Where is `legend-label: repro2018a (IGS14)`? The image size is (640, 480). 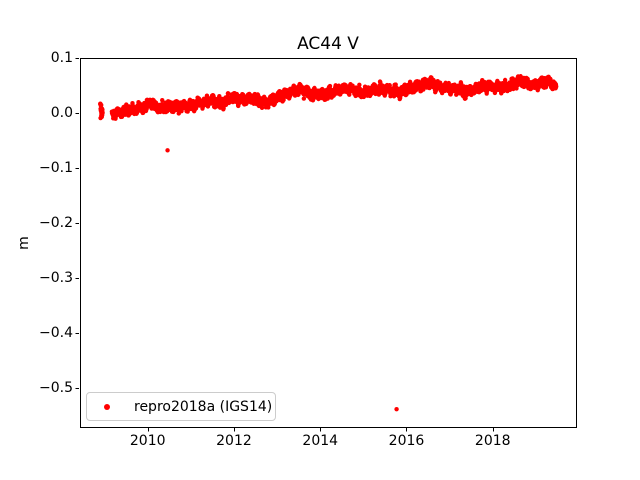 legend-label: repro2018a (IGS14) is located at coordinates (203, 406).